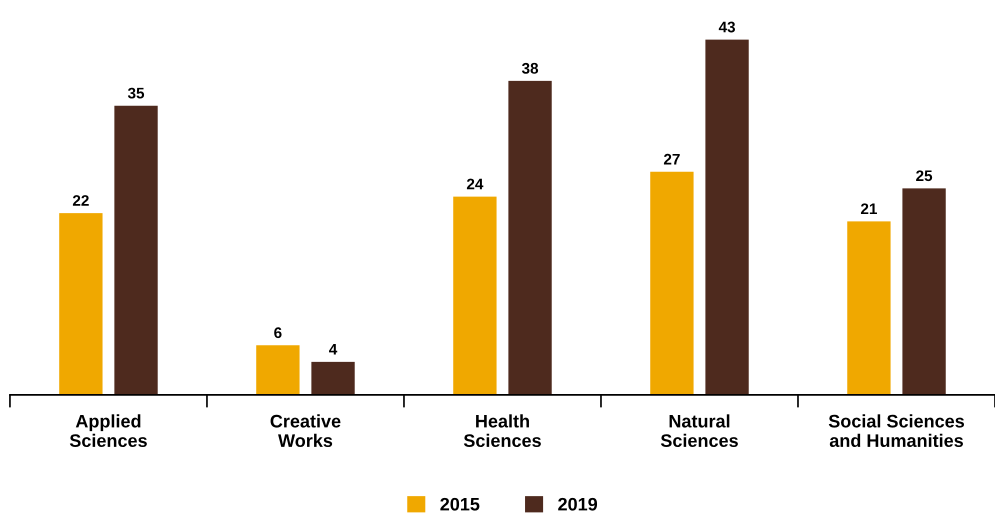 The width and height of the screenshot is (995, 523). I want to click on x-tick-label: Social Sciences and Humanities, so click(896, 431).